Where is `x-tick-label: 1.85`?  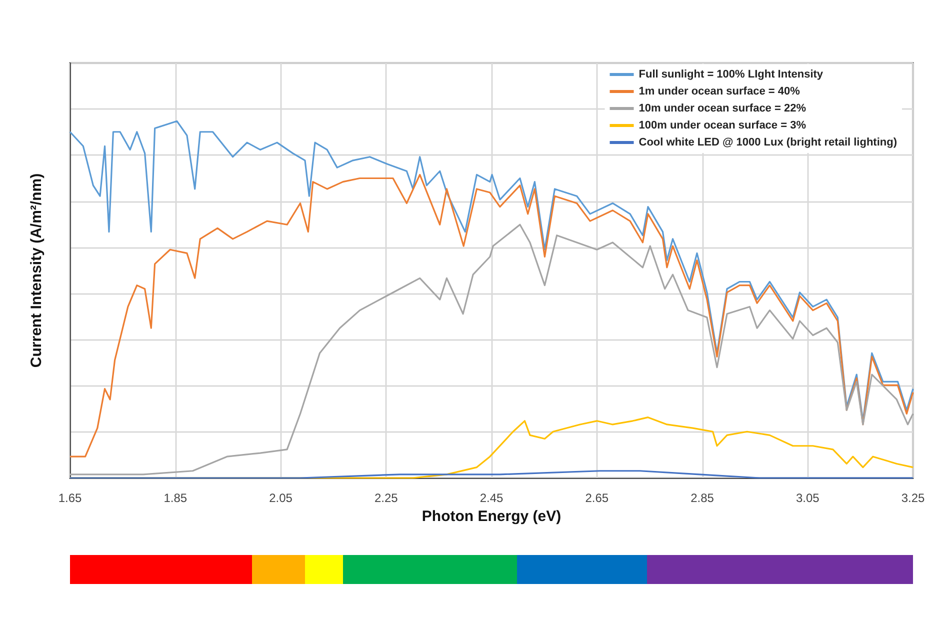
x-tick-label: 1.85 is located at coordinates (176, 498).